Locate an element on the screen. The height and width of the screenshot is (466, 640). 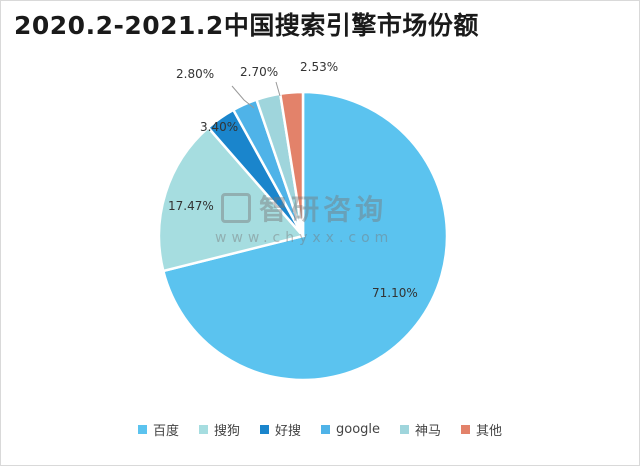
leader-line-神马 is located at coordinates (278, 89).